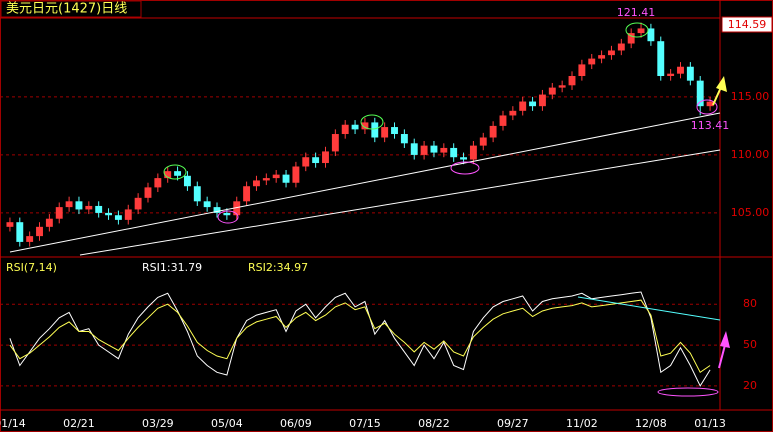 This screenshot has height=432, width=773. Describe the element at coordinates (710, 125) in the screenshot. I see `low-annotation: 113.41` at that location.